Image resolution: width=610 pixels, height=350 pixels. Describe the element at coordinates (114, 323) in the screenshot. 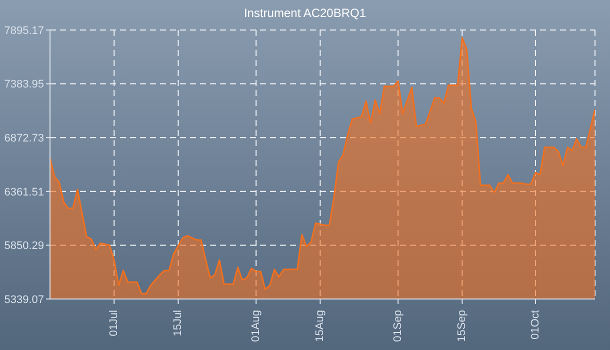

I see `x-tick-label: 01Jul` at that location.